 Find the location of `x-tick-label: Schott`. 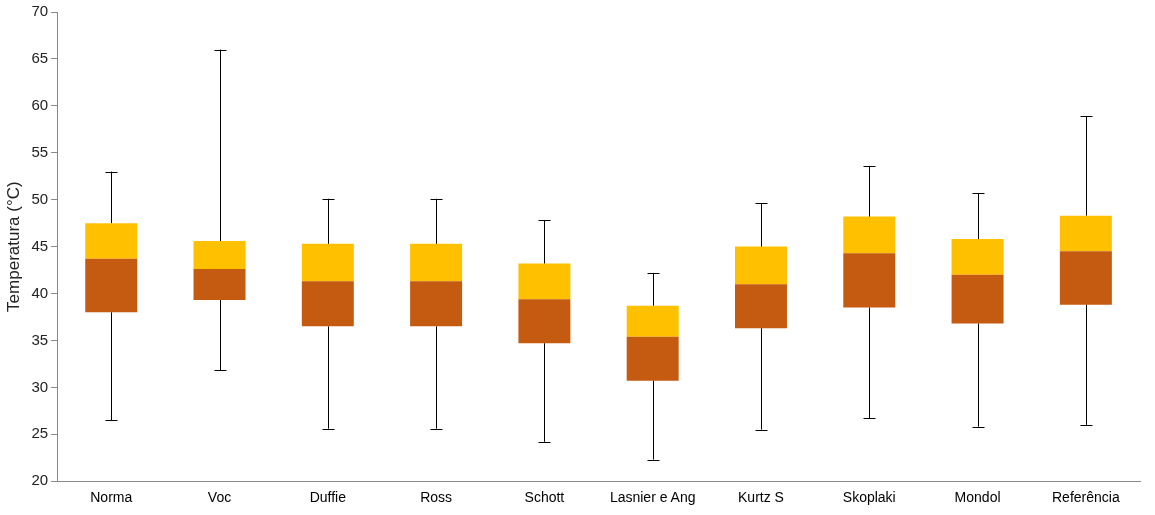

x-tick-label: Schott is located at coordinates (544, 497).